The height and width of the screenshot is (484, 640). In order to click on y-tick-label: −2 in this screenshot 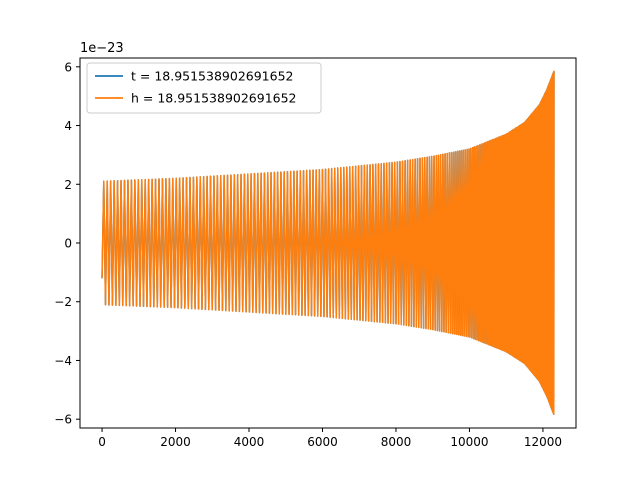, I will do `click(63, 302)`.